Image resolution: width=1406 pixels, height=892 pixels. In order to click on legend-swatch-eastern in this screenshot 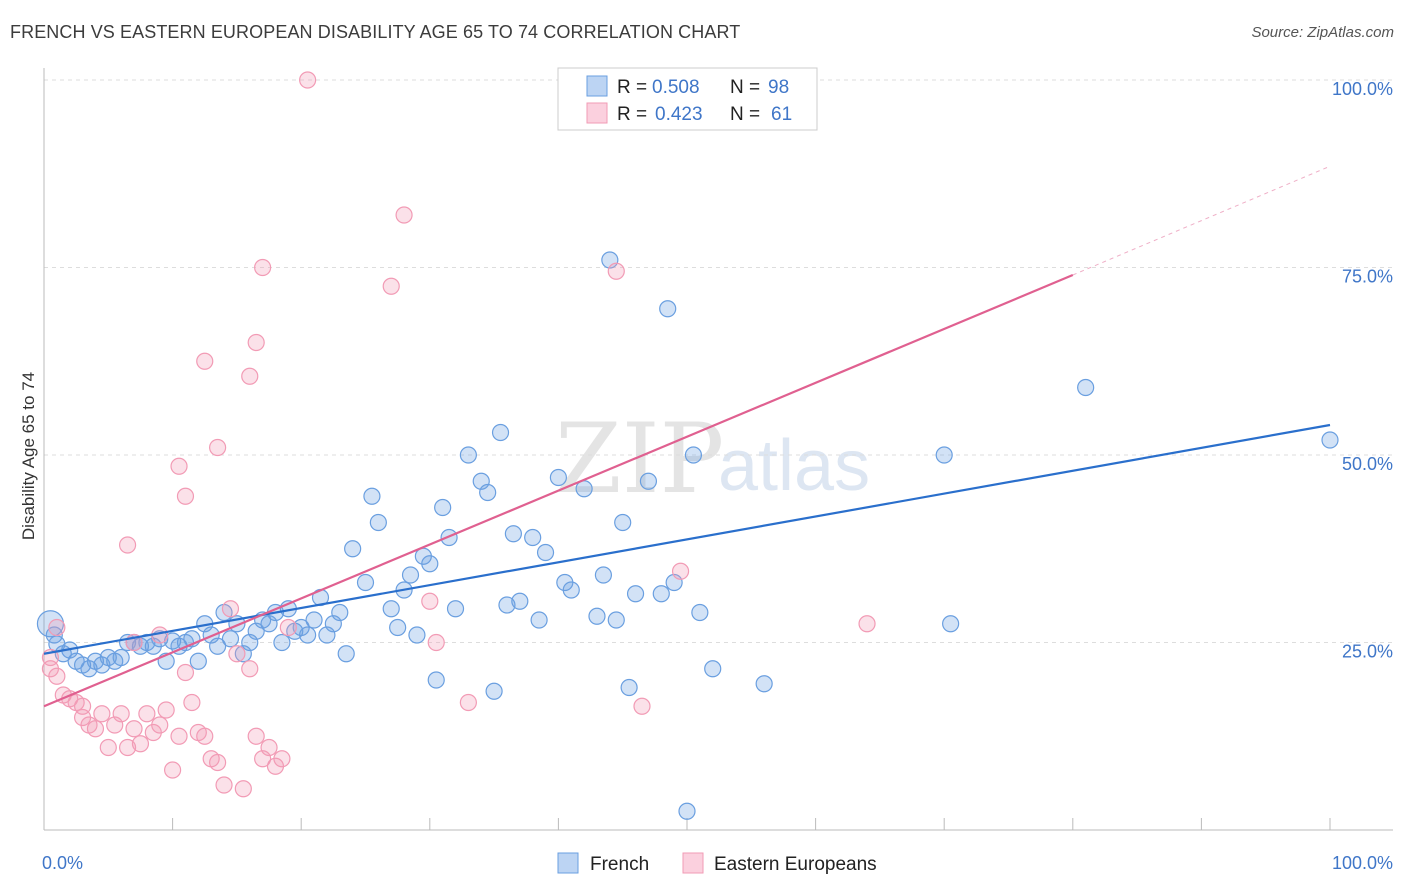, I will do `click(597, 113)`.